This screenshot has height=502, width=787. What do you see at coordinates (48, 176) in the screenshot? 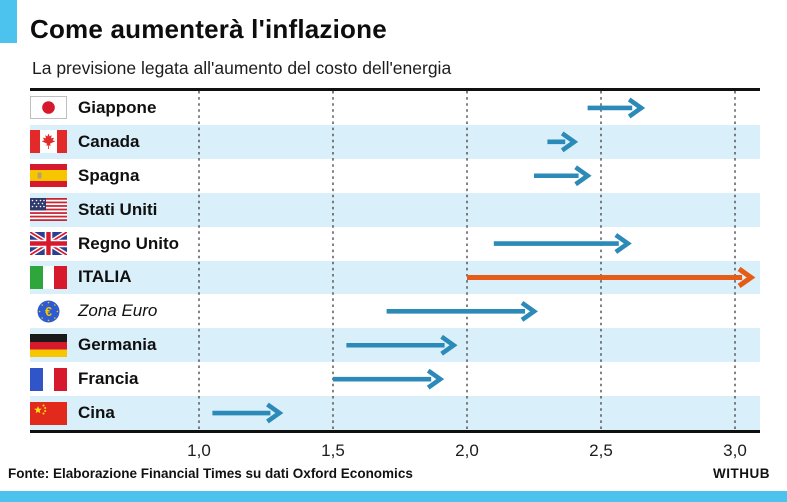
I see `flag-spagna-icon` at bounding box center [48, 176].